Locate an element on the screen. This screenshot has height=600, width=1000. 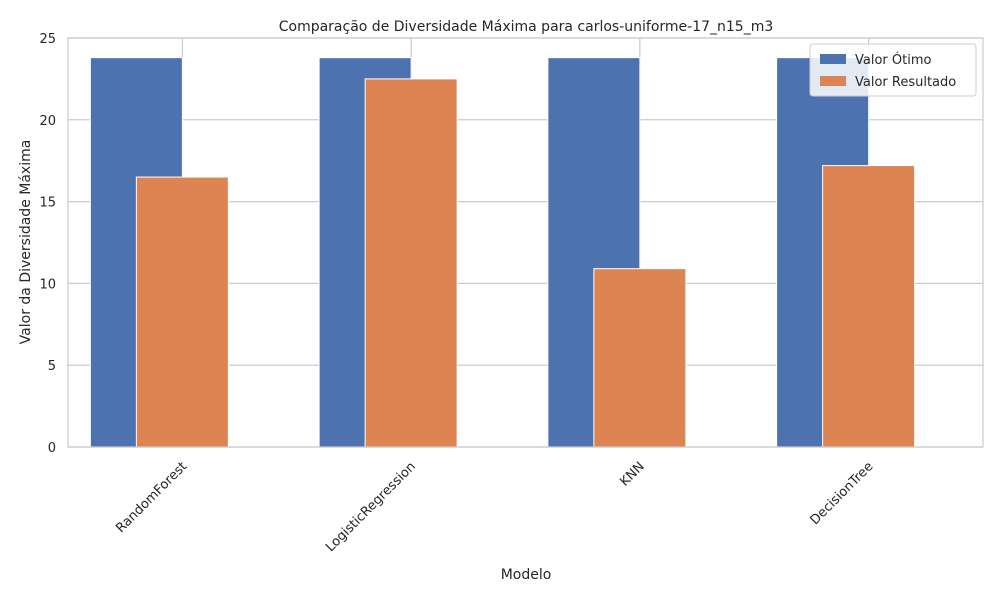
y-tick-label: 5 is located at coordinates (52, 366).